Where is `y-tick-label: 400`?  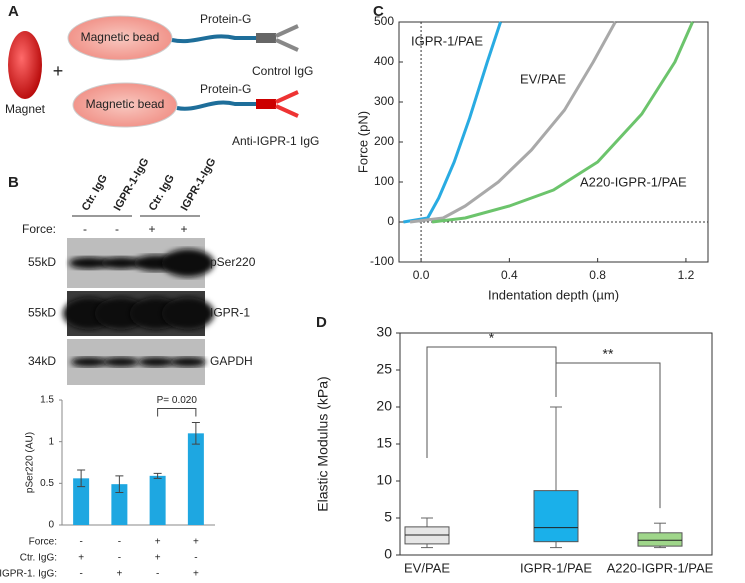
y-tick-label: 400 is located at coordinates (384, 61).